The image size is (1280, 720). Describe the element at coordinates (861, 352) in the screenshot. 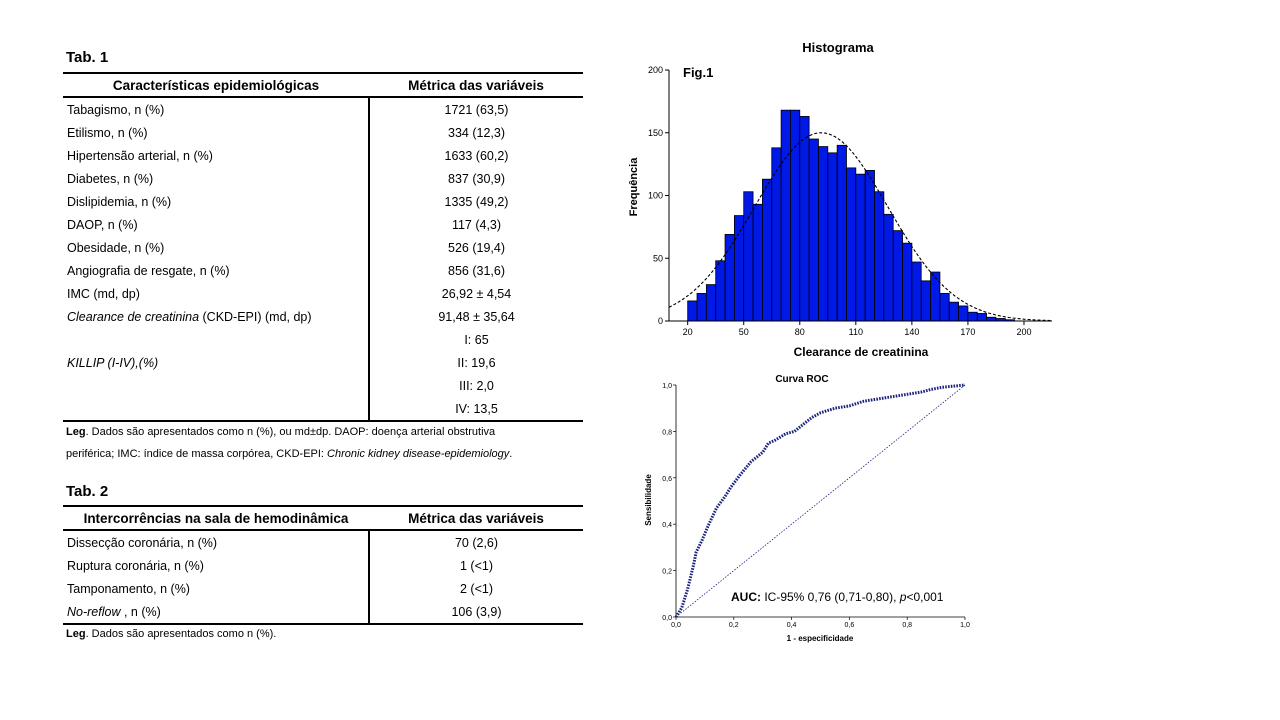

I see `histogram-x-label: Clearance de creatinina` at that location.